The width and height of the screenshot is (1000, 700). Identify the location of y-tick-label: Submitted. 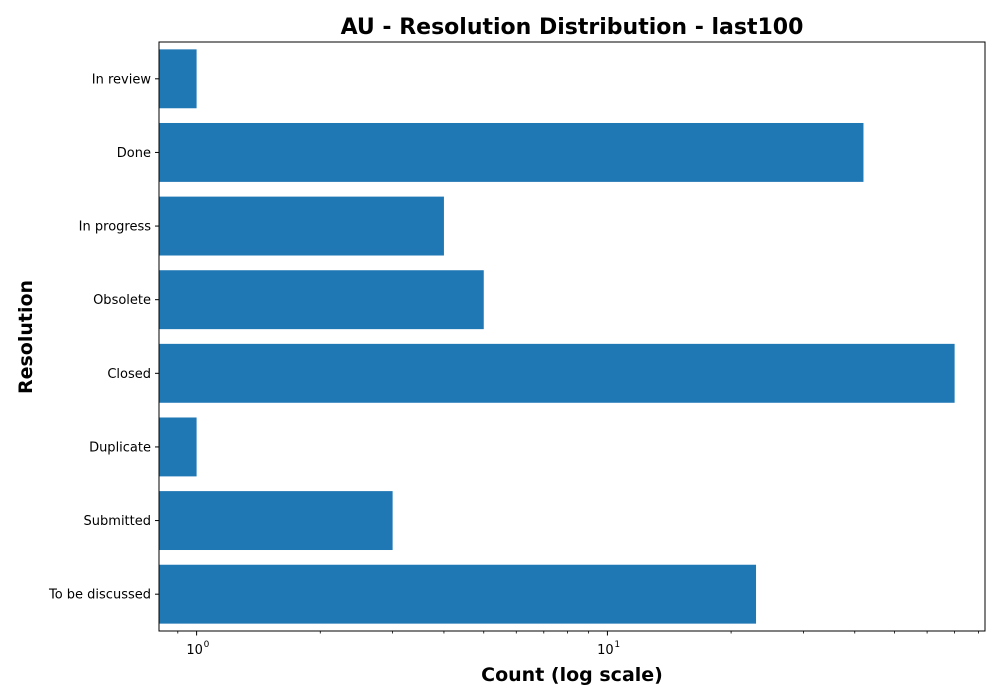
(117, 521).